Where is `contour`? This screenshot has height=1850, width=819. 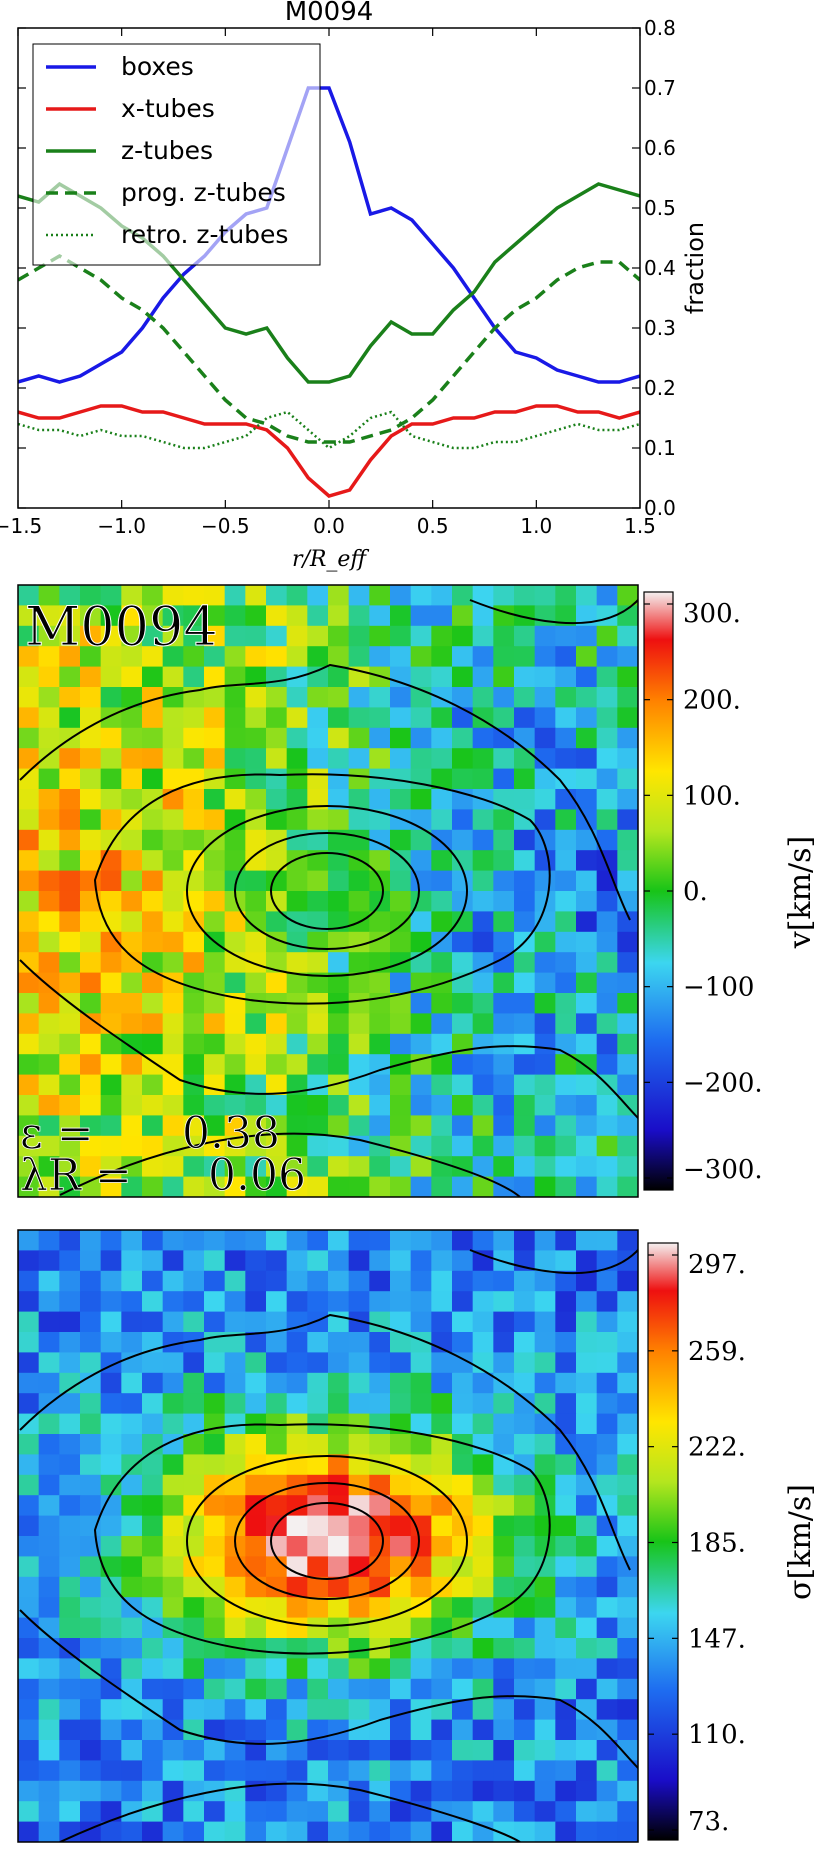
contour is located at coordinates (327, 1541).